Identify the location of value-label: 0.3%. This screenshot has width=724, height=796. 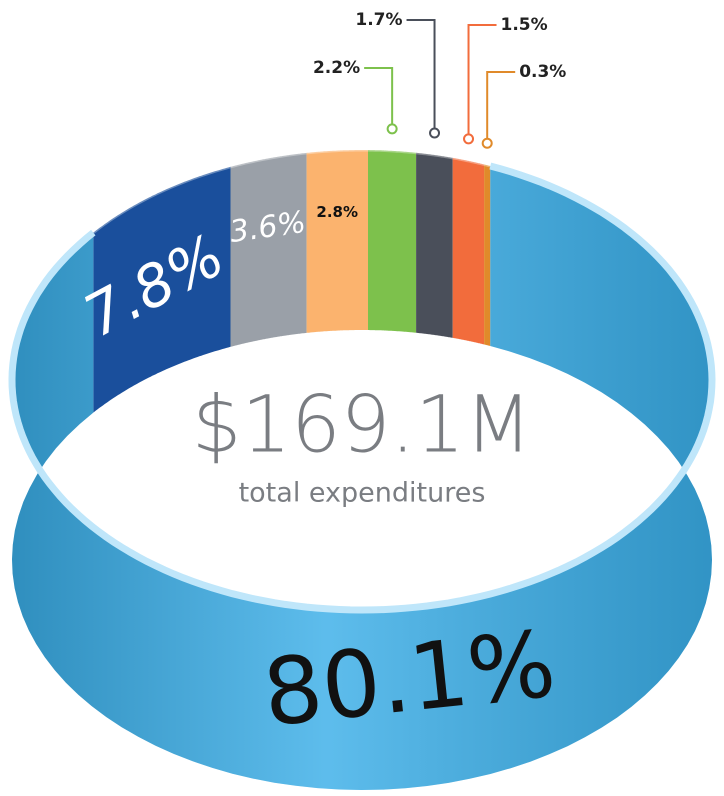
(542, 72).